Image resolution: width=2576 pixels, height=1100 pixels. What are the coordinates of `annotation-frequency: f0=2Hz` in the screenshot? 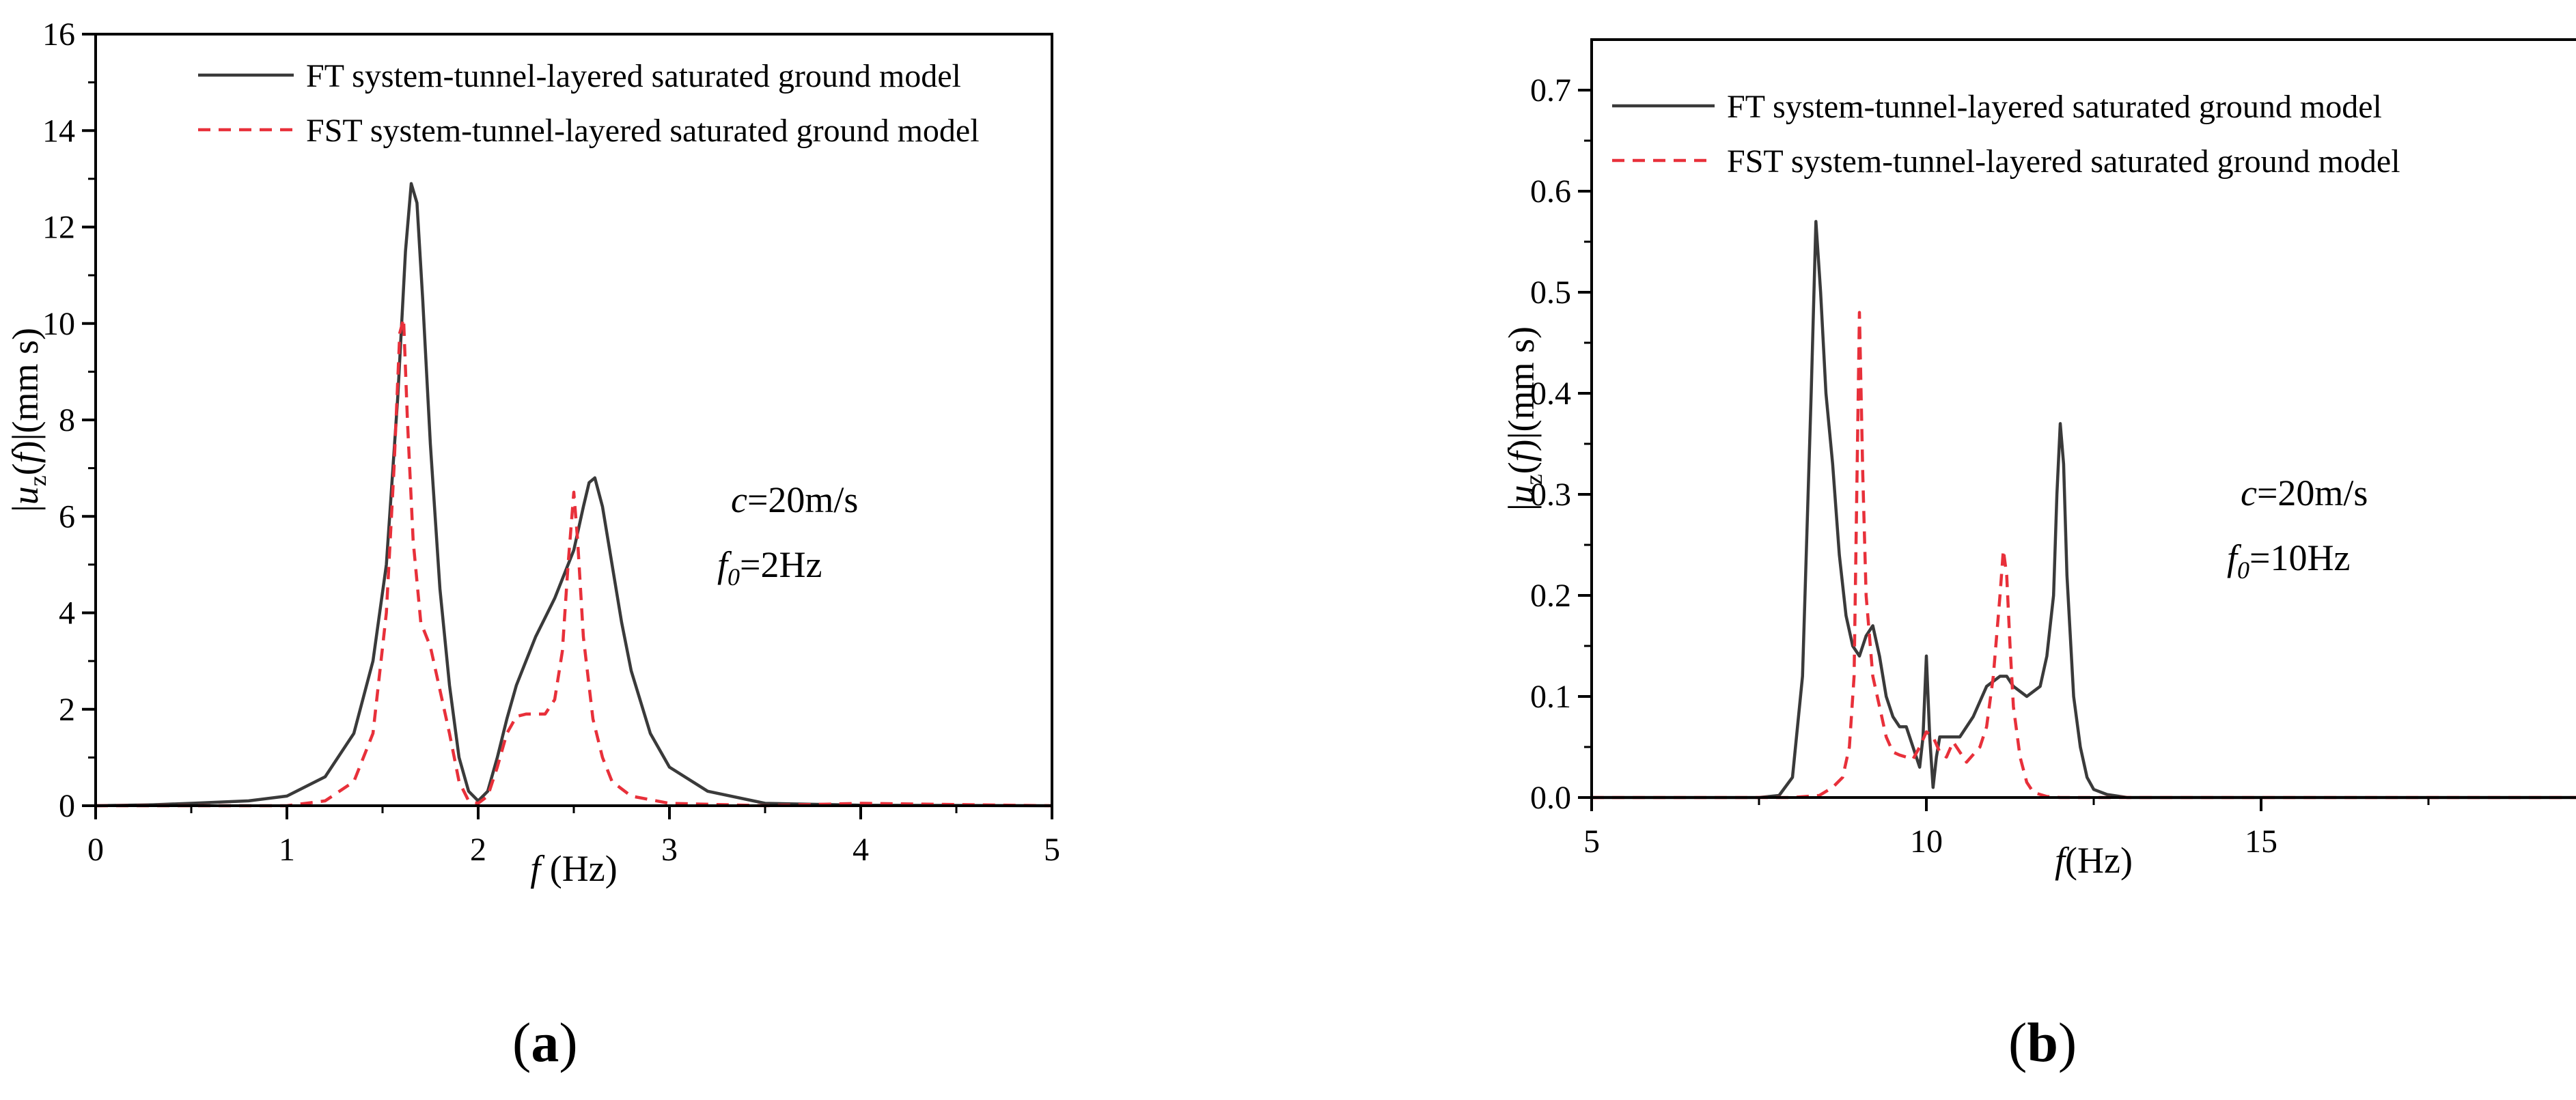 It's located at (769, 567).